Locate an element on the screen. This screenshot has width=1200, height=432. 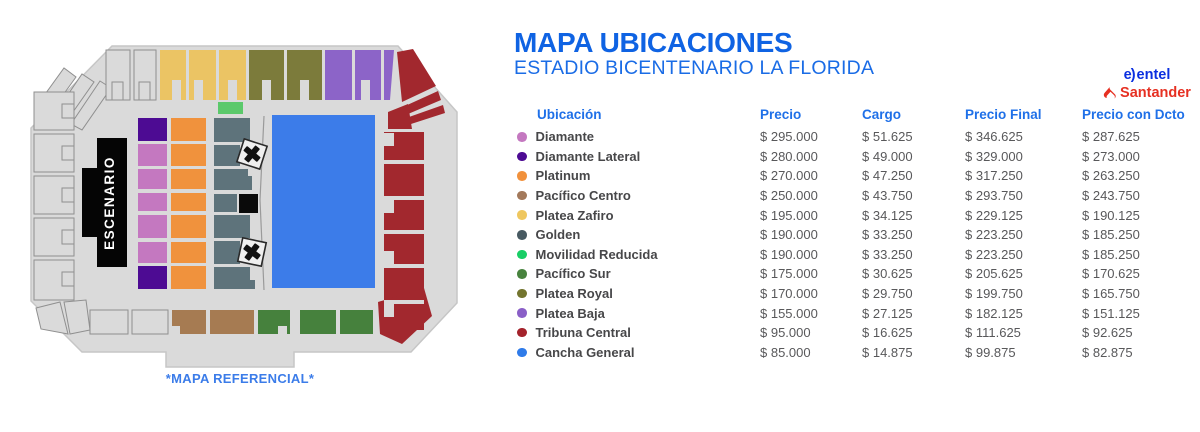
category-name: Platea Royal is located at coordinates (574, 294).